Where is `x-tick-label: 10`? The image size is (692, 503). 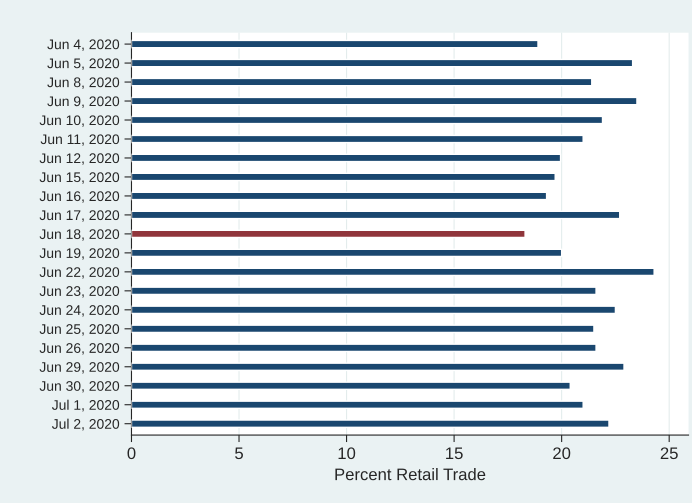 x-tick-label: 10 is located at coordinates (347, 453).